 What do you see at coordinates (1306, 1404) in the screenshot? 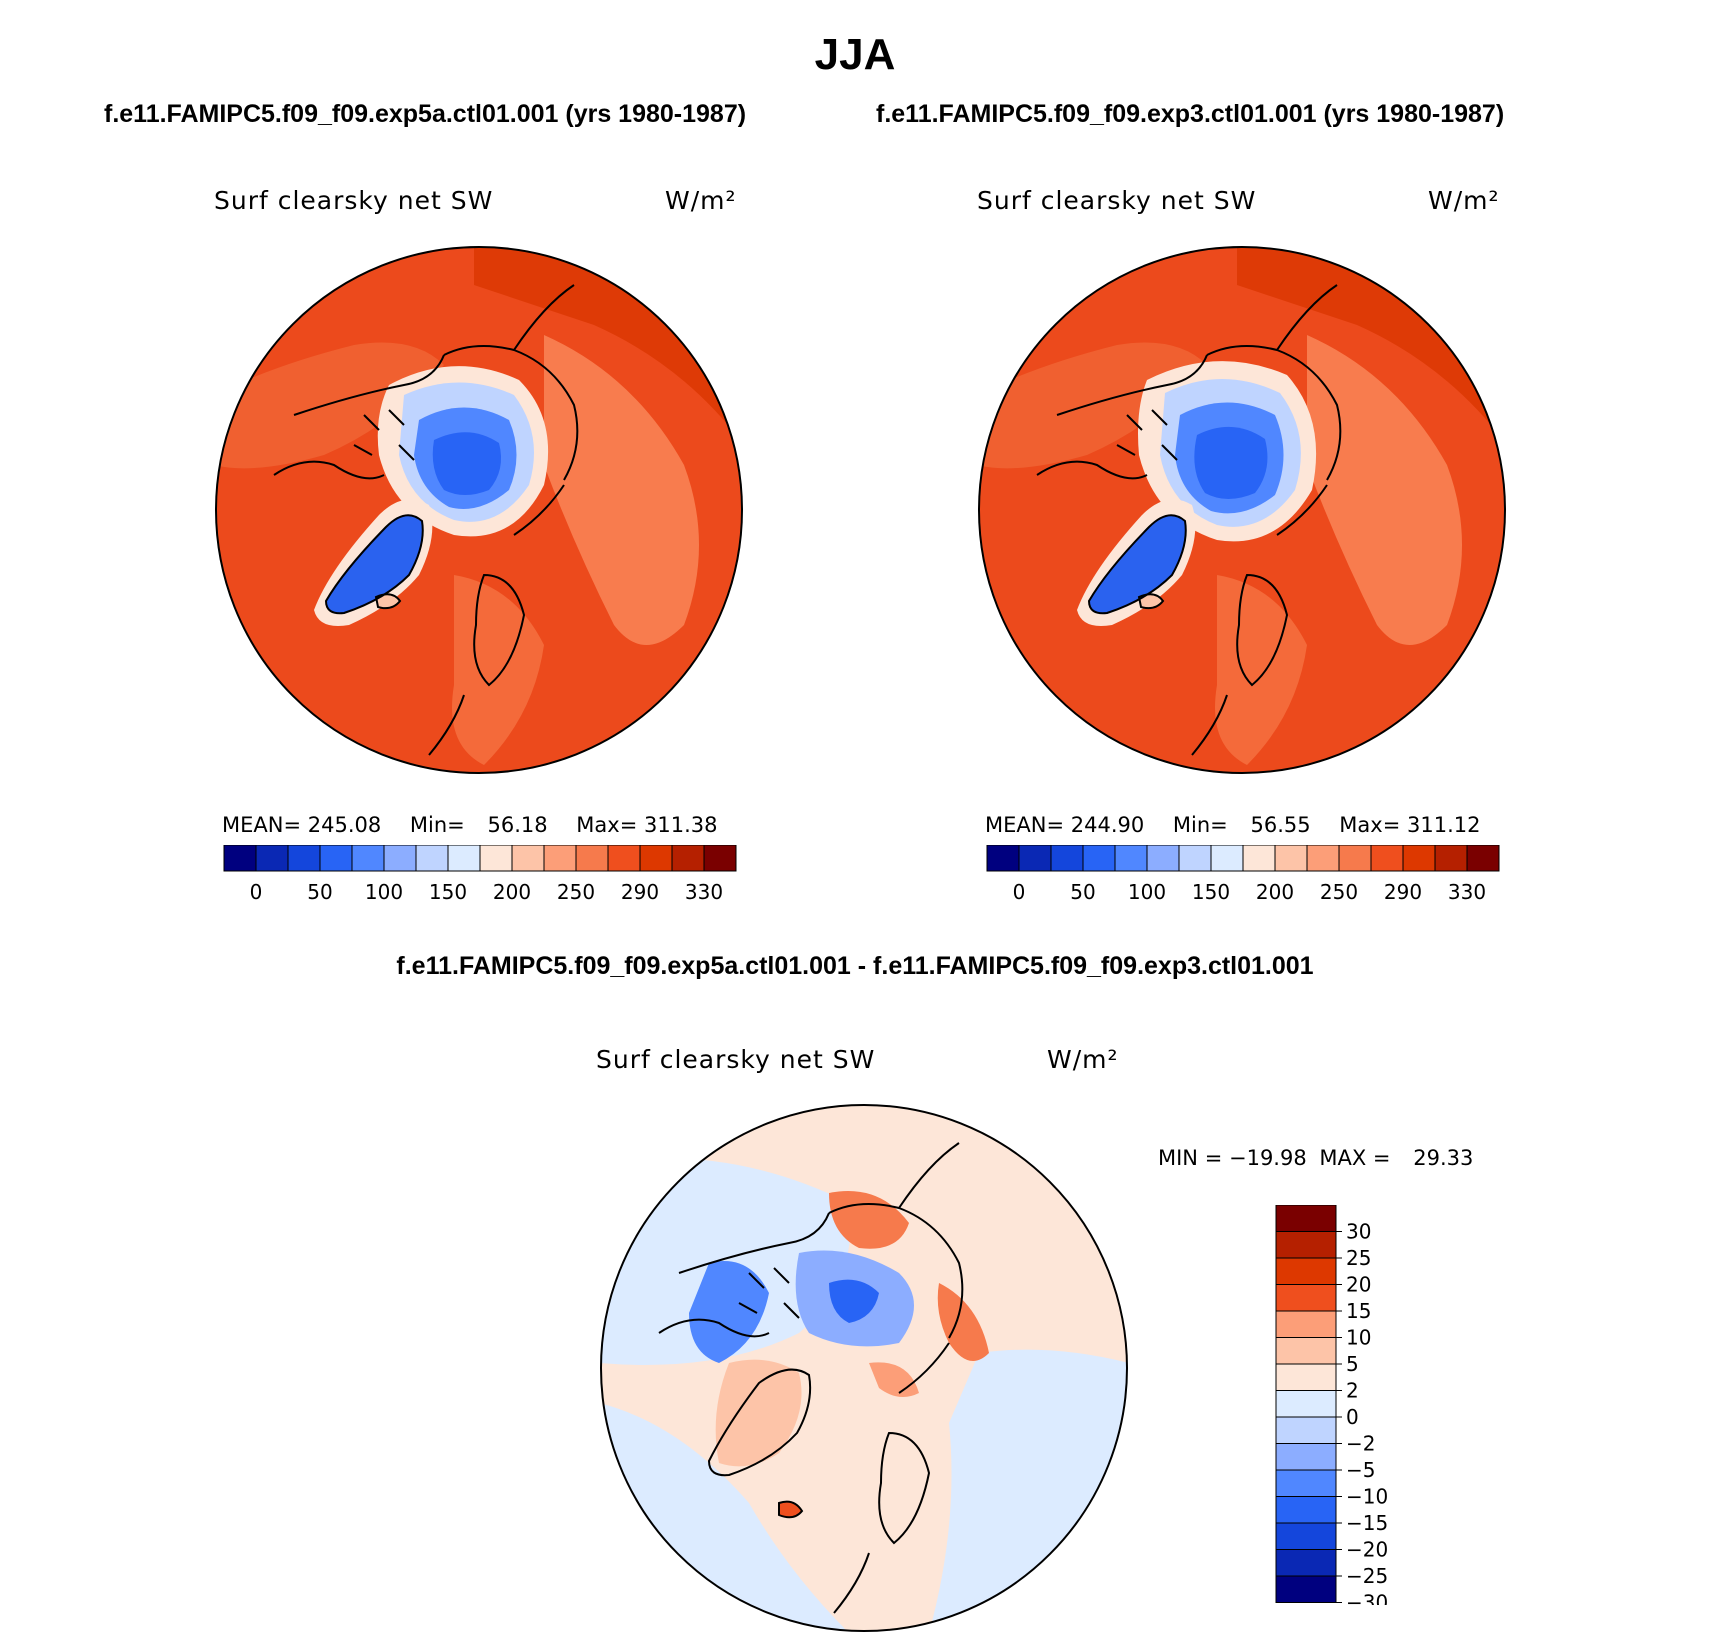
I see `colorbar-swatches` at bounding box center [1306, 1404].